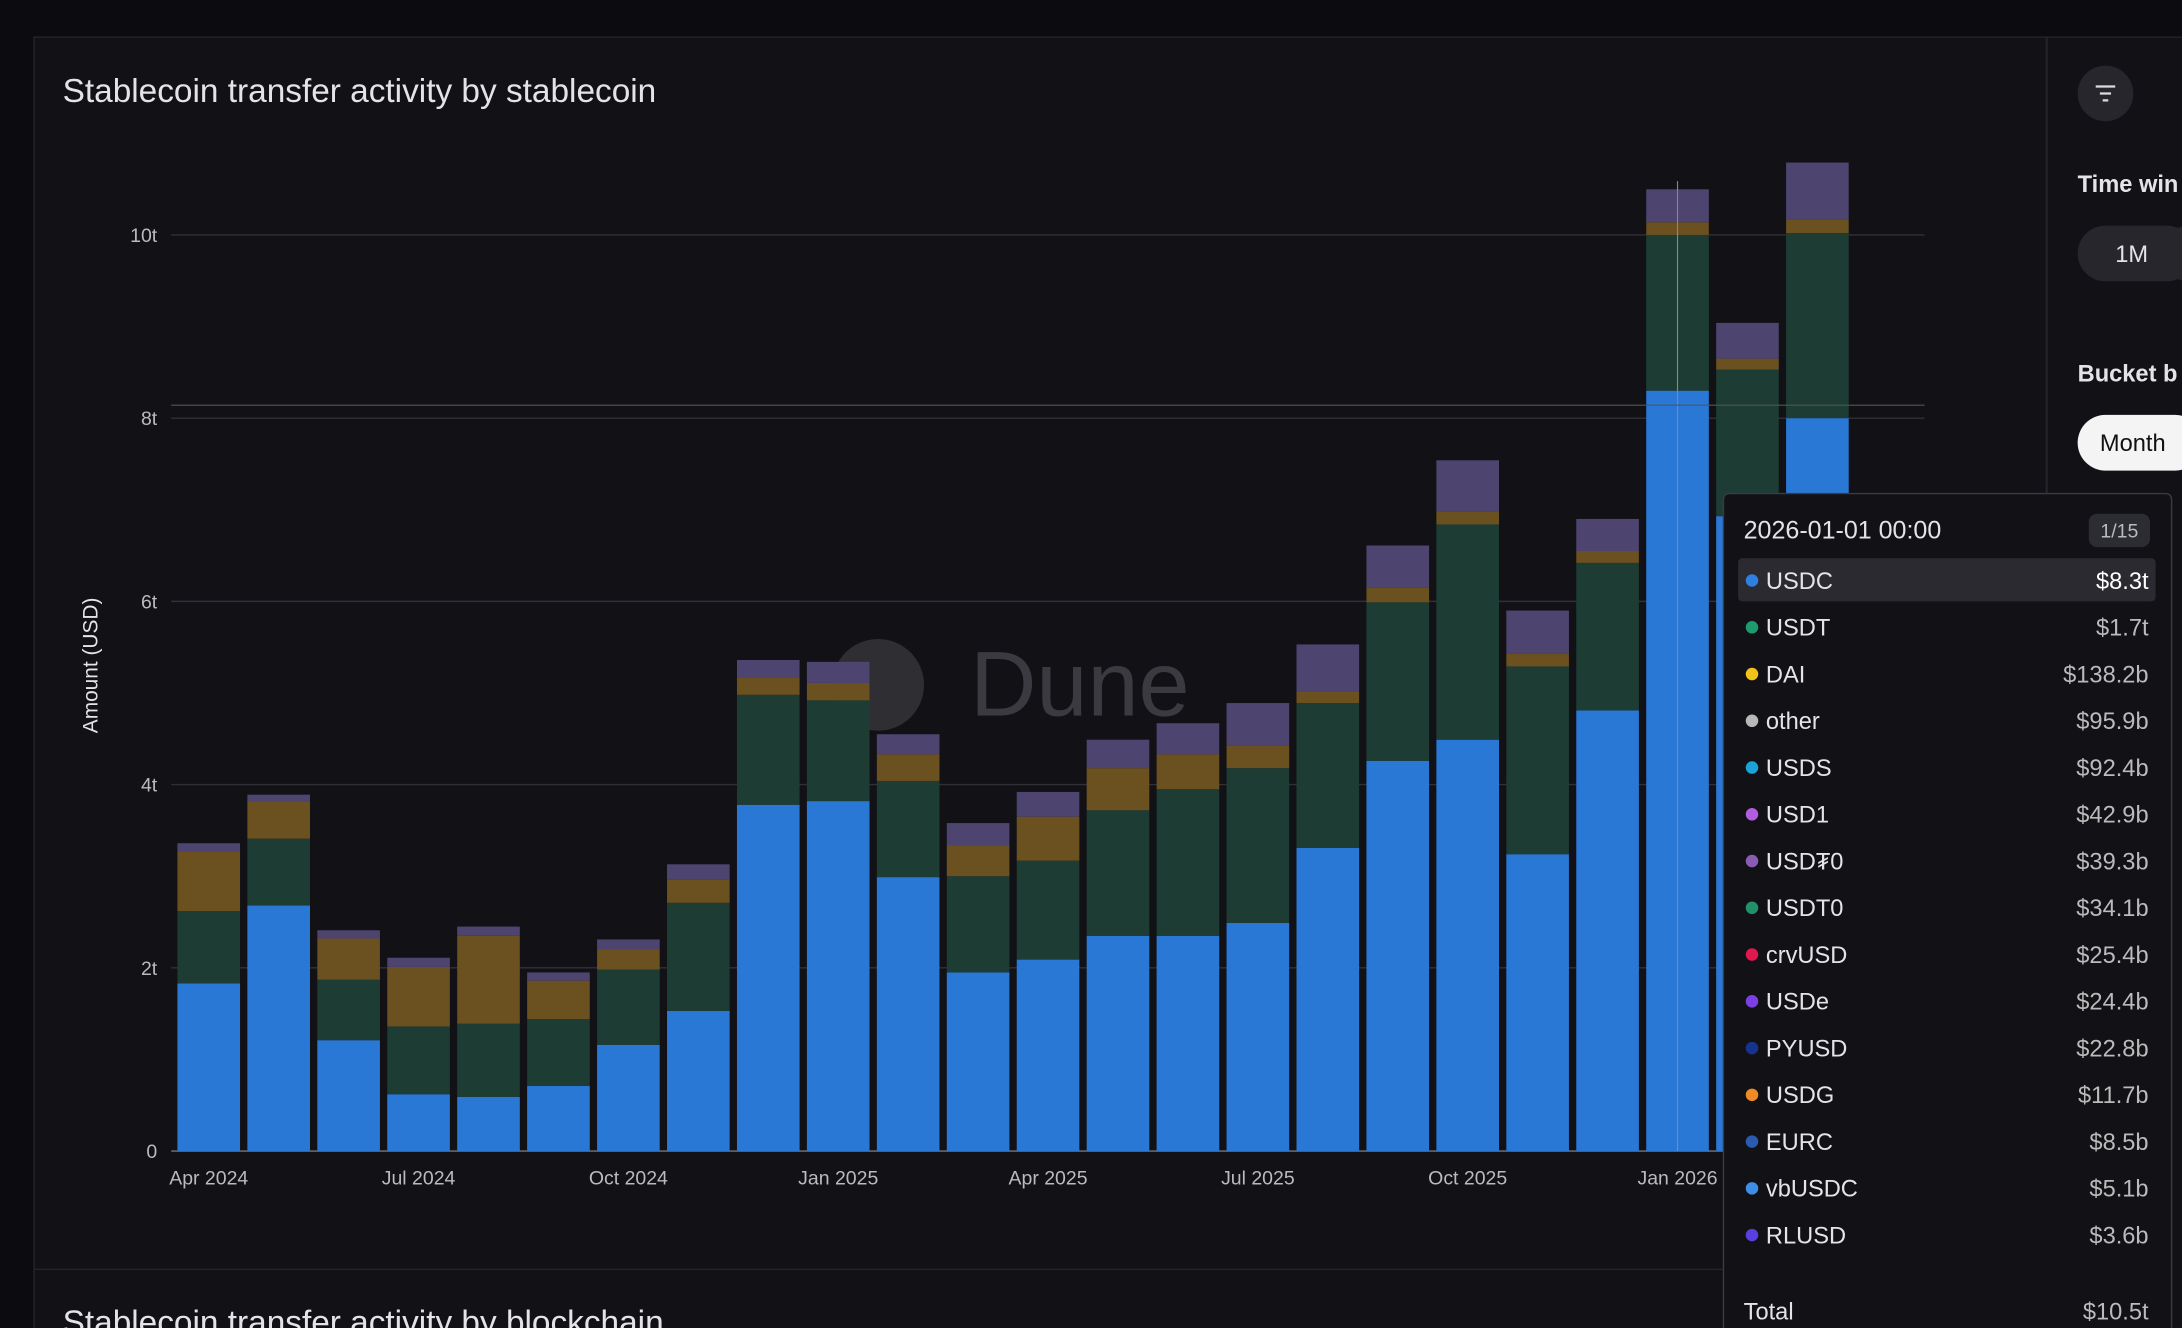  I want to click on tooltip-series: vbUSDC, so click(1812, 1190).